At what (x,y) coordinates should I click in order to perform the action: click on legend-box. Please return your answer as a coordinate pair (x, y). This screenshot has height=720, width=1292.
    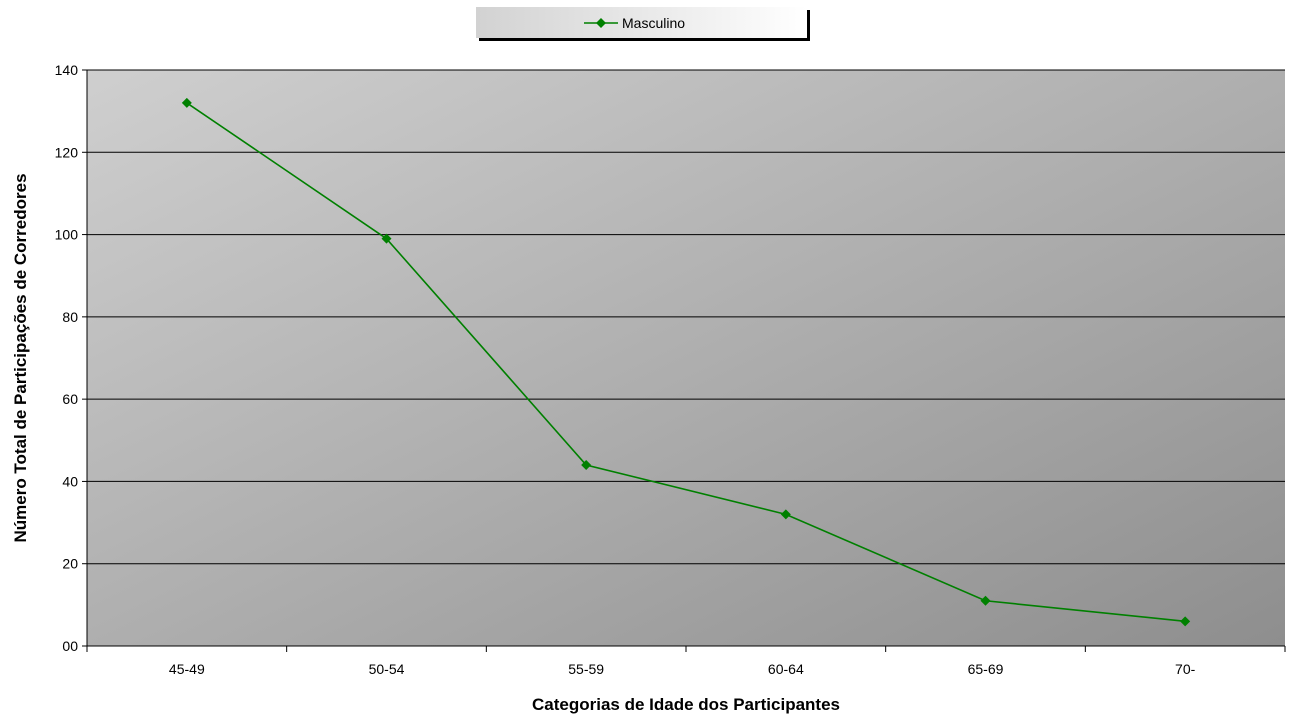
    Looking at the image, I should click on (641, 22).